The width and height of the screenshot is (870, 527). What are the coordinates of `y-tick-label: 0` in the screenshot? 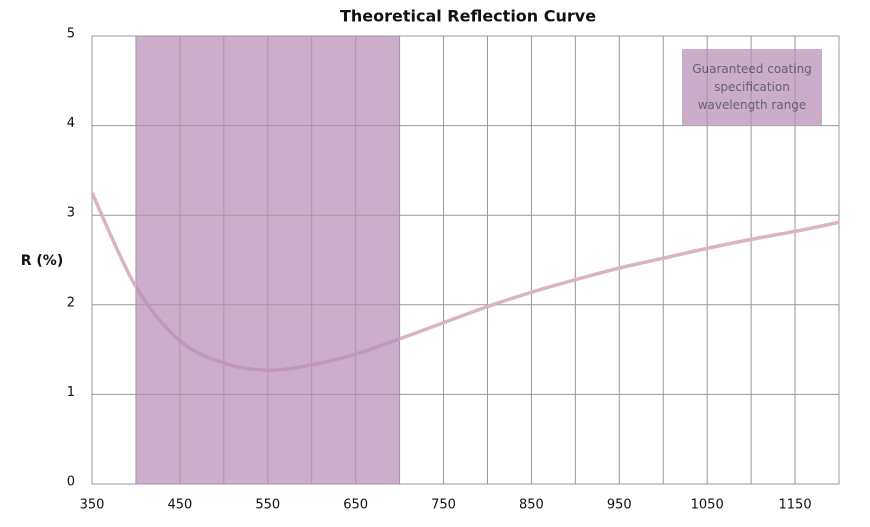 It's located at (71, 482).